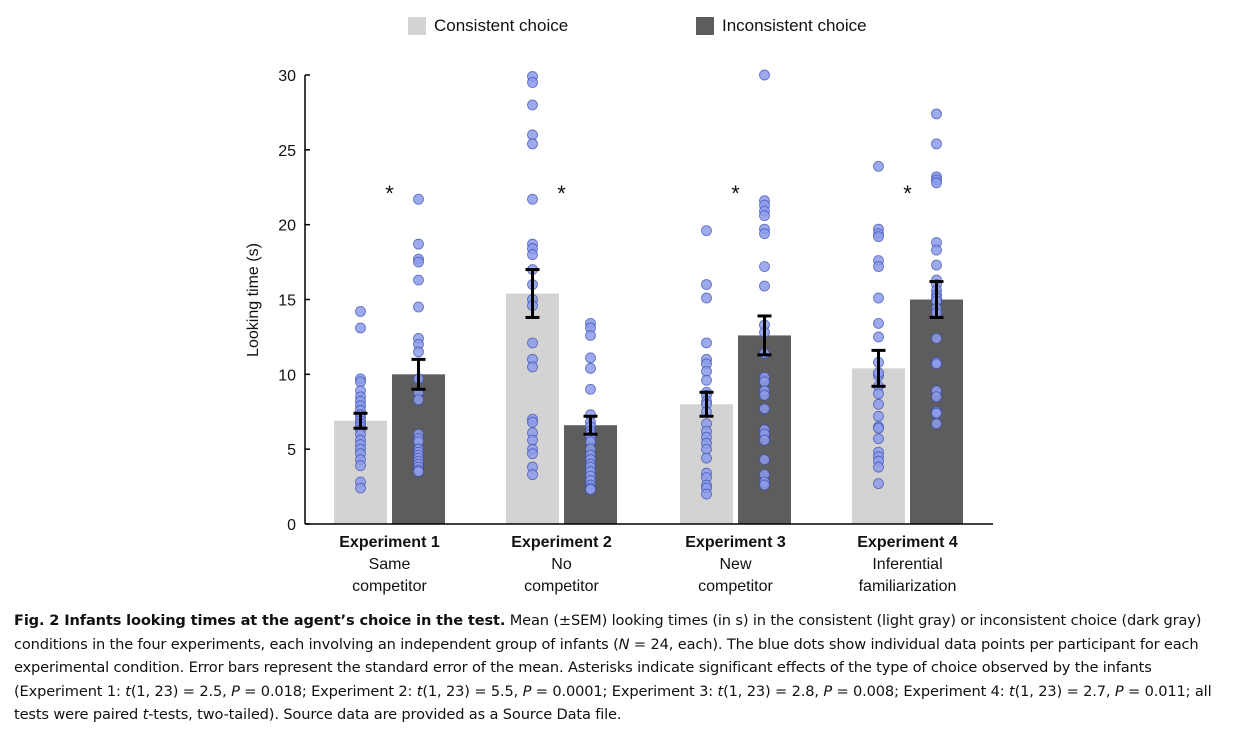 The width and height of the screenshot is (1242, 744). What do you see at coordinates (532, 293) in the screenshot?
I see `error-bar-consistent-exp2` at bounding box center [532, 293].